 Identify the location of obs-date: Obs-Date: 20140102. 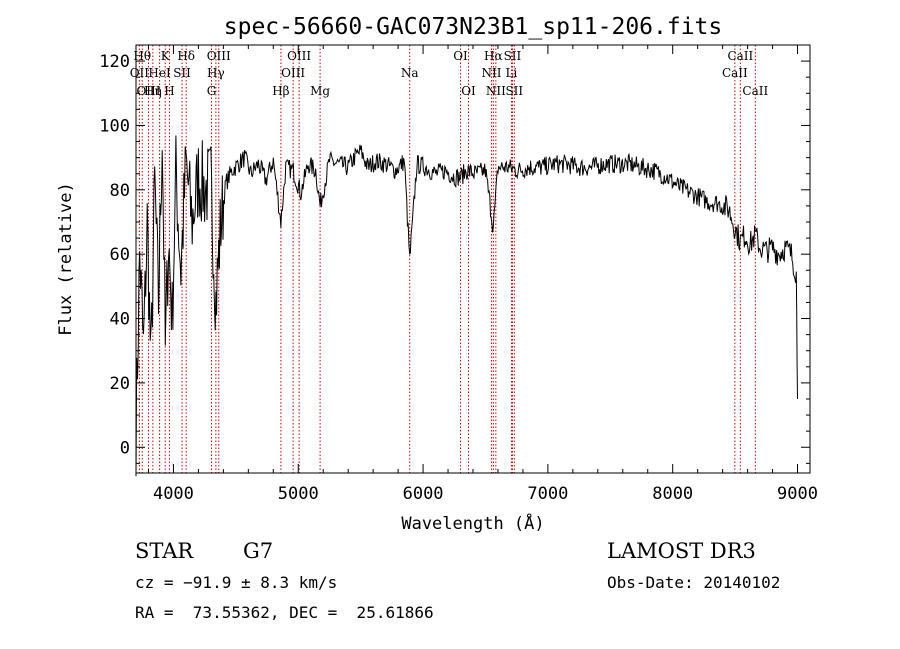
(694, 582).